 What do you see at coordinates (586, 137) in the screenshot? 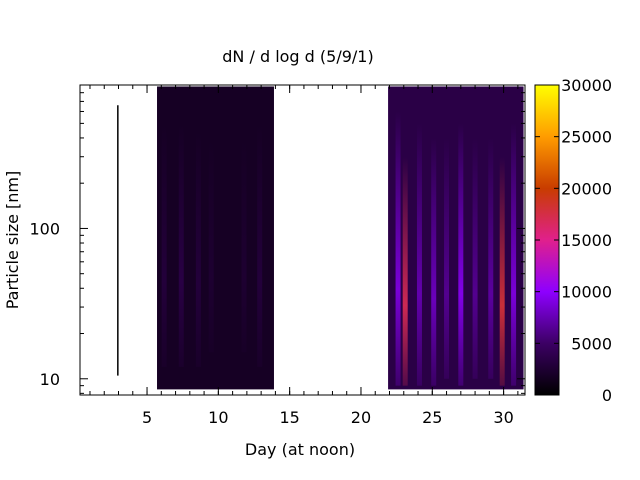
I see `colorbar-tick-label: 25000` at bounding box center [586, 137].